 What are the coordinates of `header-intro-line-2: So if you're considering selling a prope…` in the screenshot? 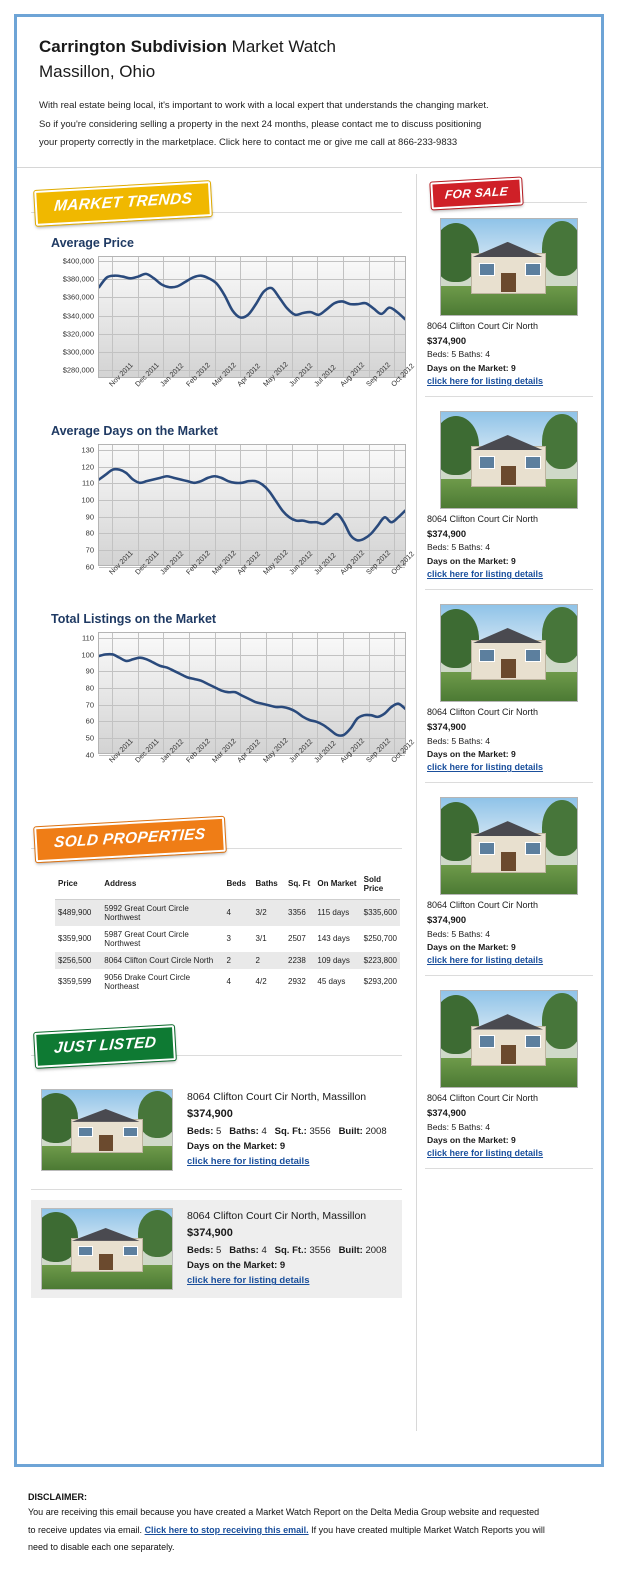 It's located at (260, 124).